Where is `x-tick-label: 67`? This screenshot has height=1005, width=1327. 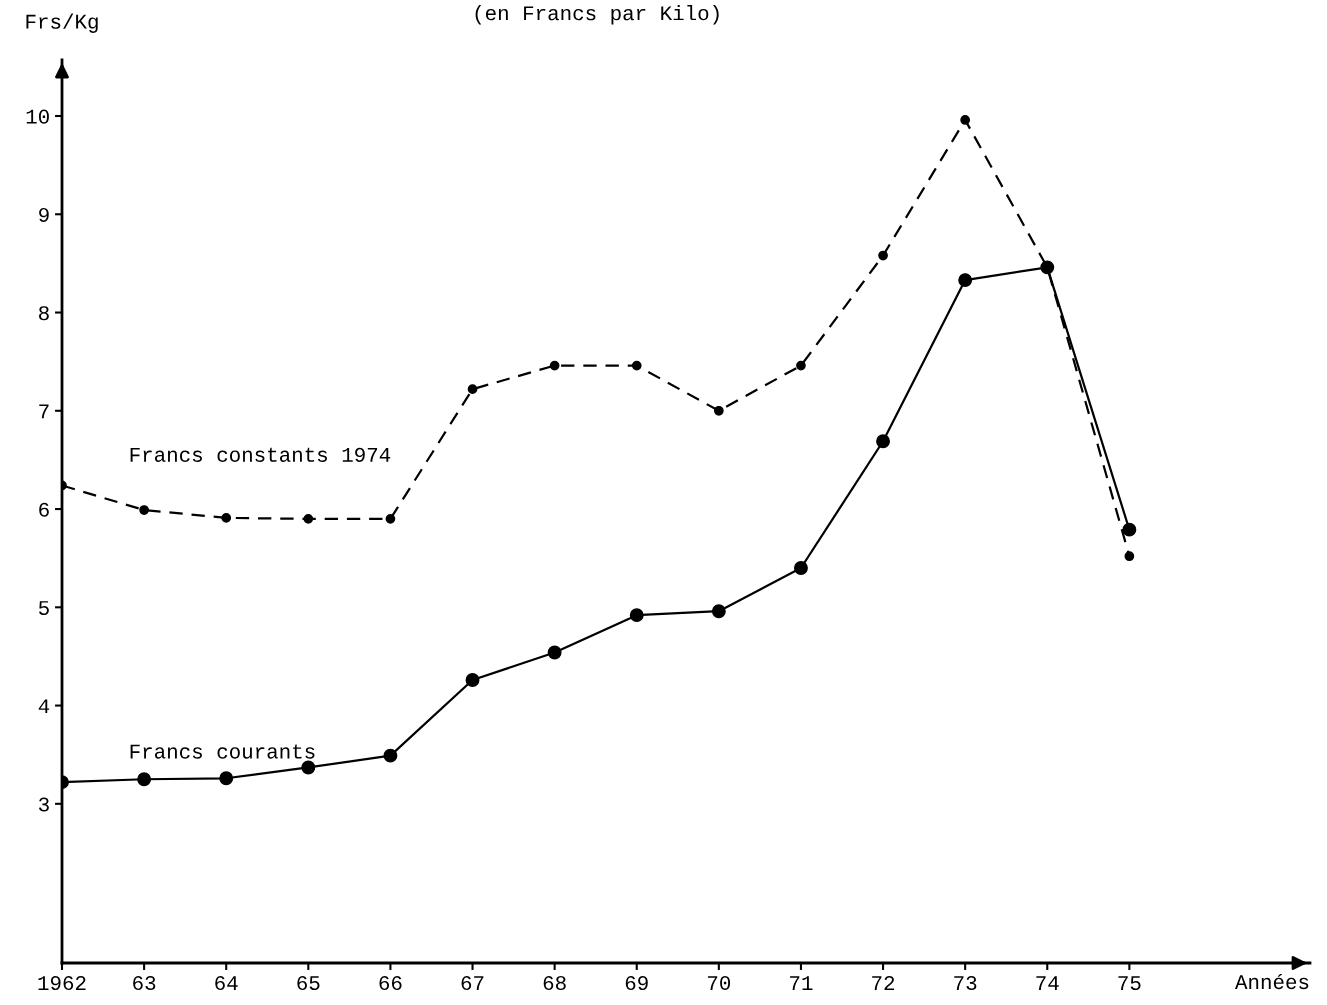 x-tick-label: 67 is located at coordinates (472, 983).